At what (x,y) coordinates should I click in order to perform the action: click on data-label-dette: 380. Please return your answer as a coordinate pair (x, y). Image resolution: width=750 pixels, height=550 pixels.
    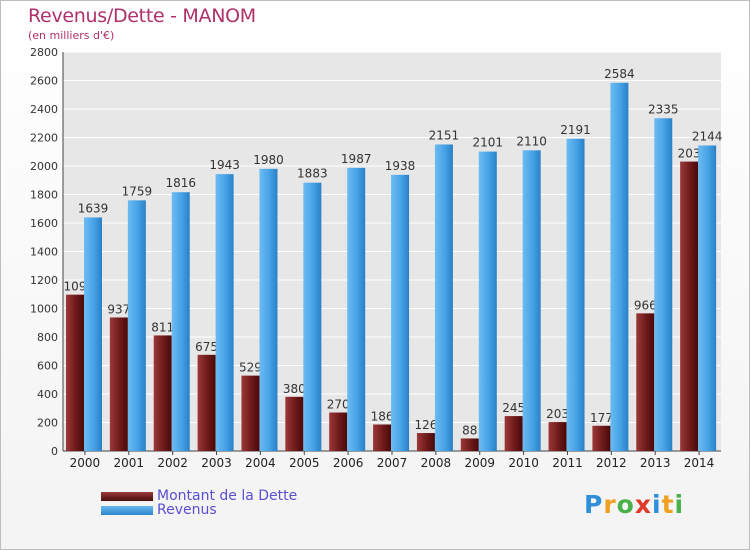
    Looking at the image, I should click on (294, 389).